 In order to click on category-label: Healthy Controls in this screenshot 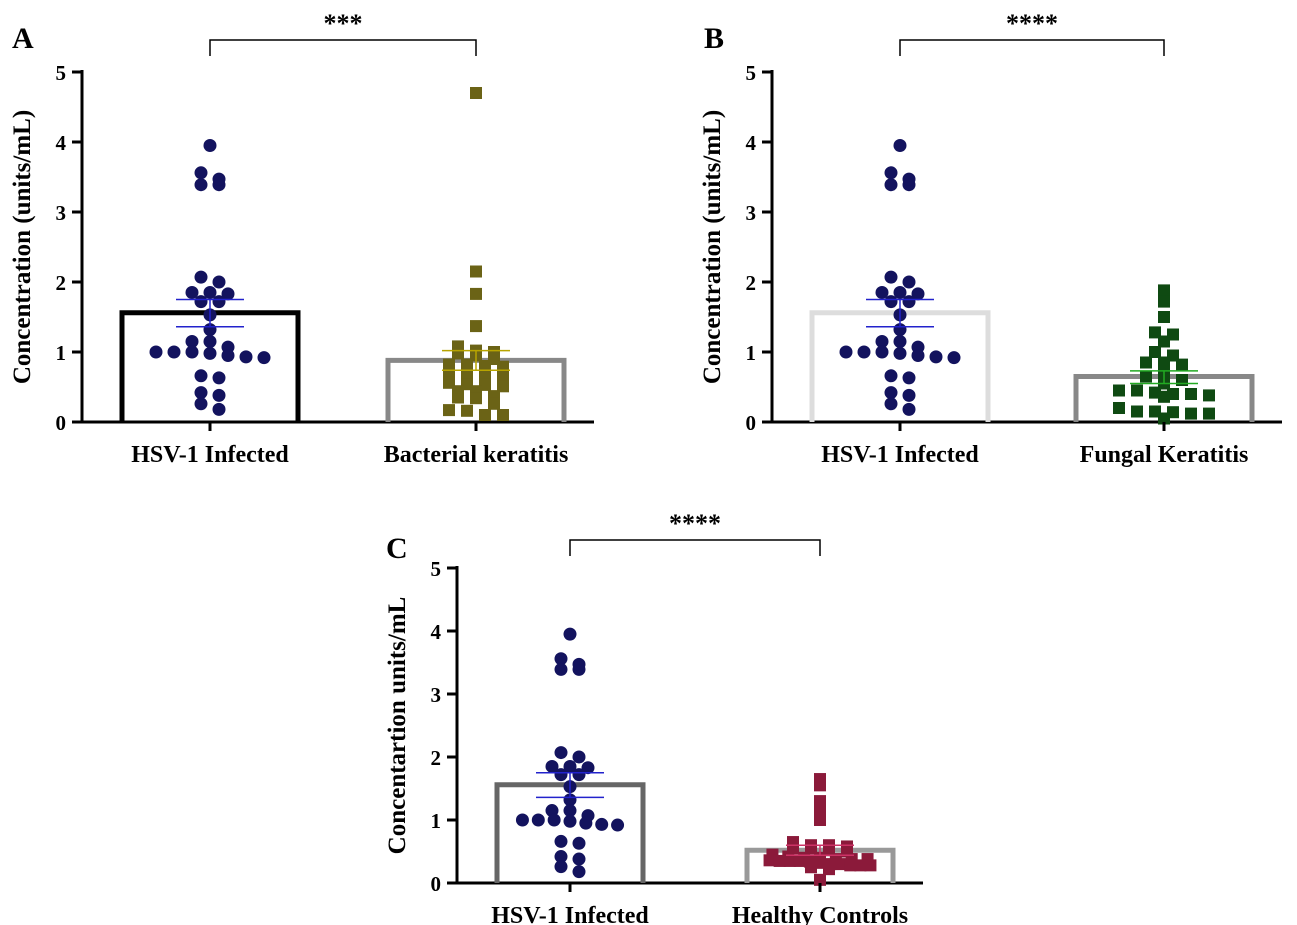, I will do `click(820, 914)`.